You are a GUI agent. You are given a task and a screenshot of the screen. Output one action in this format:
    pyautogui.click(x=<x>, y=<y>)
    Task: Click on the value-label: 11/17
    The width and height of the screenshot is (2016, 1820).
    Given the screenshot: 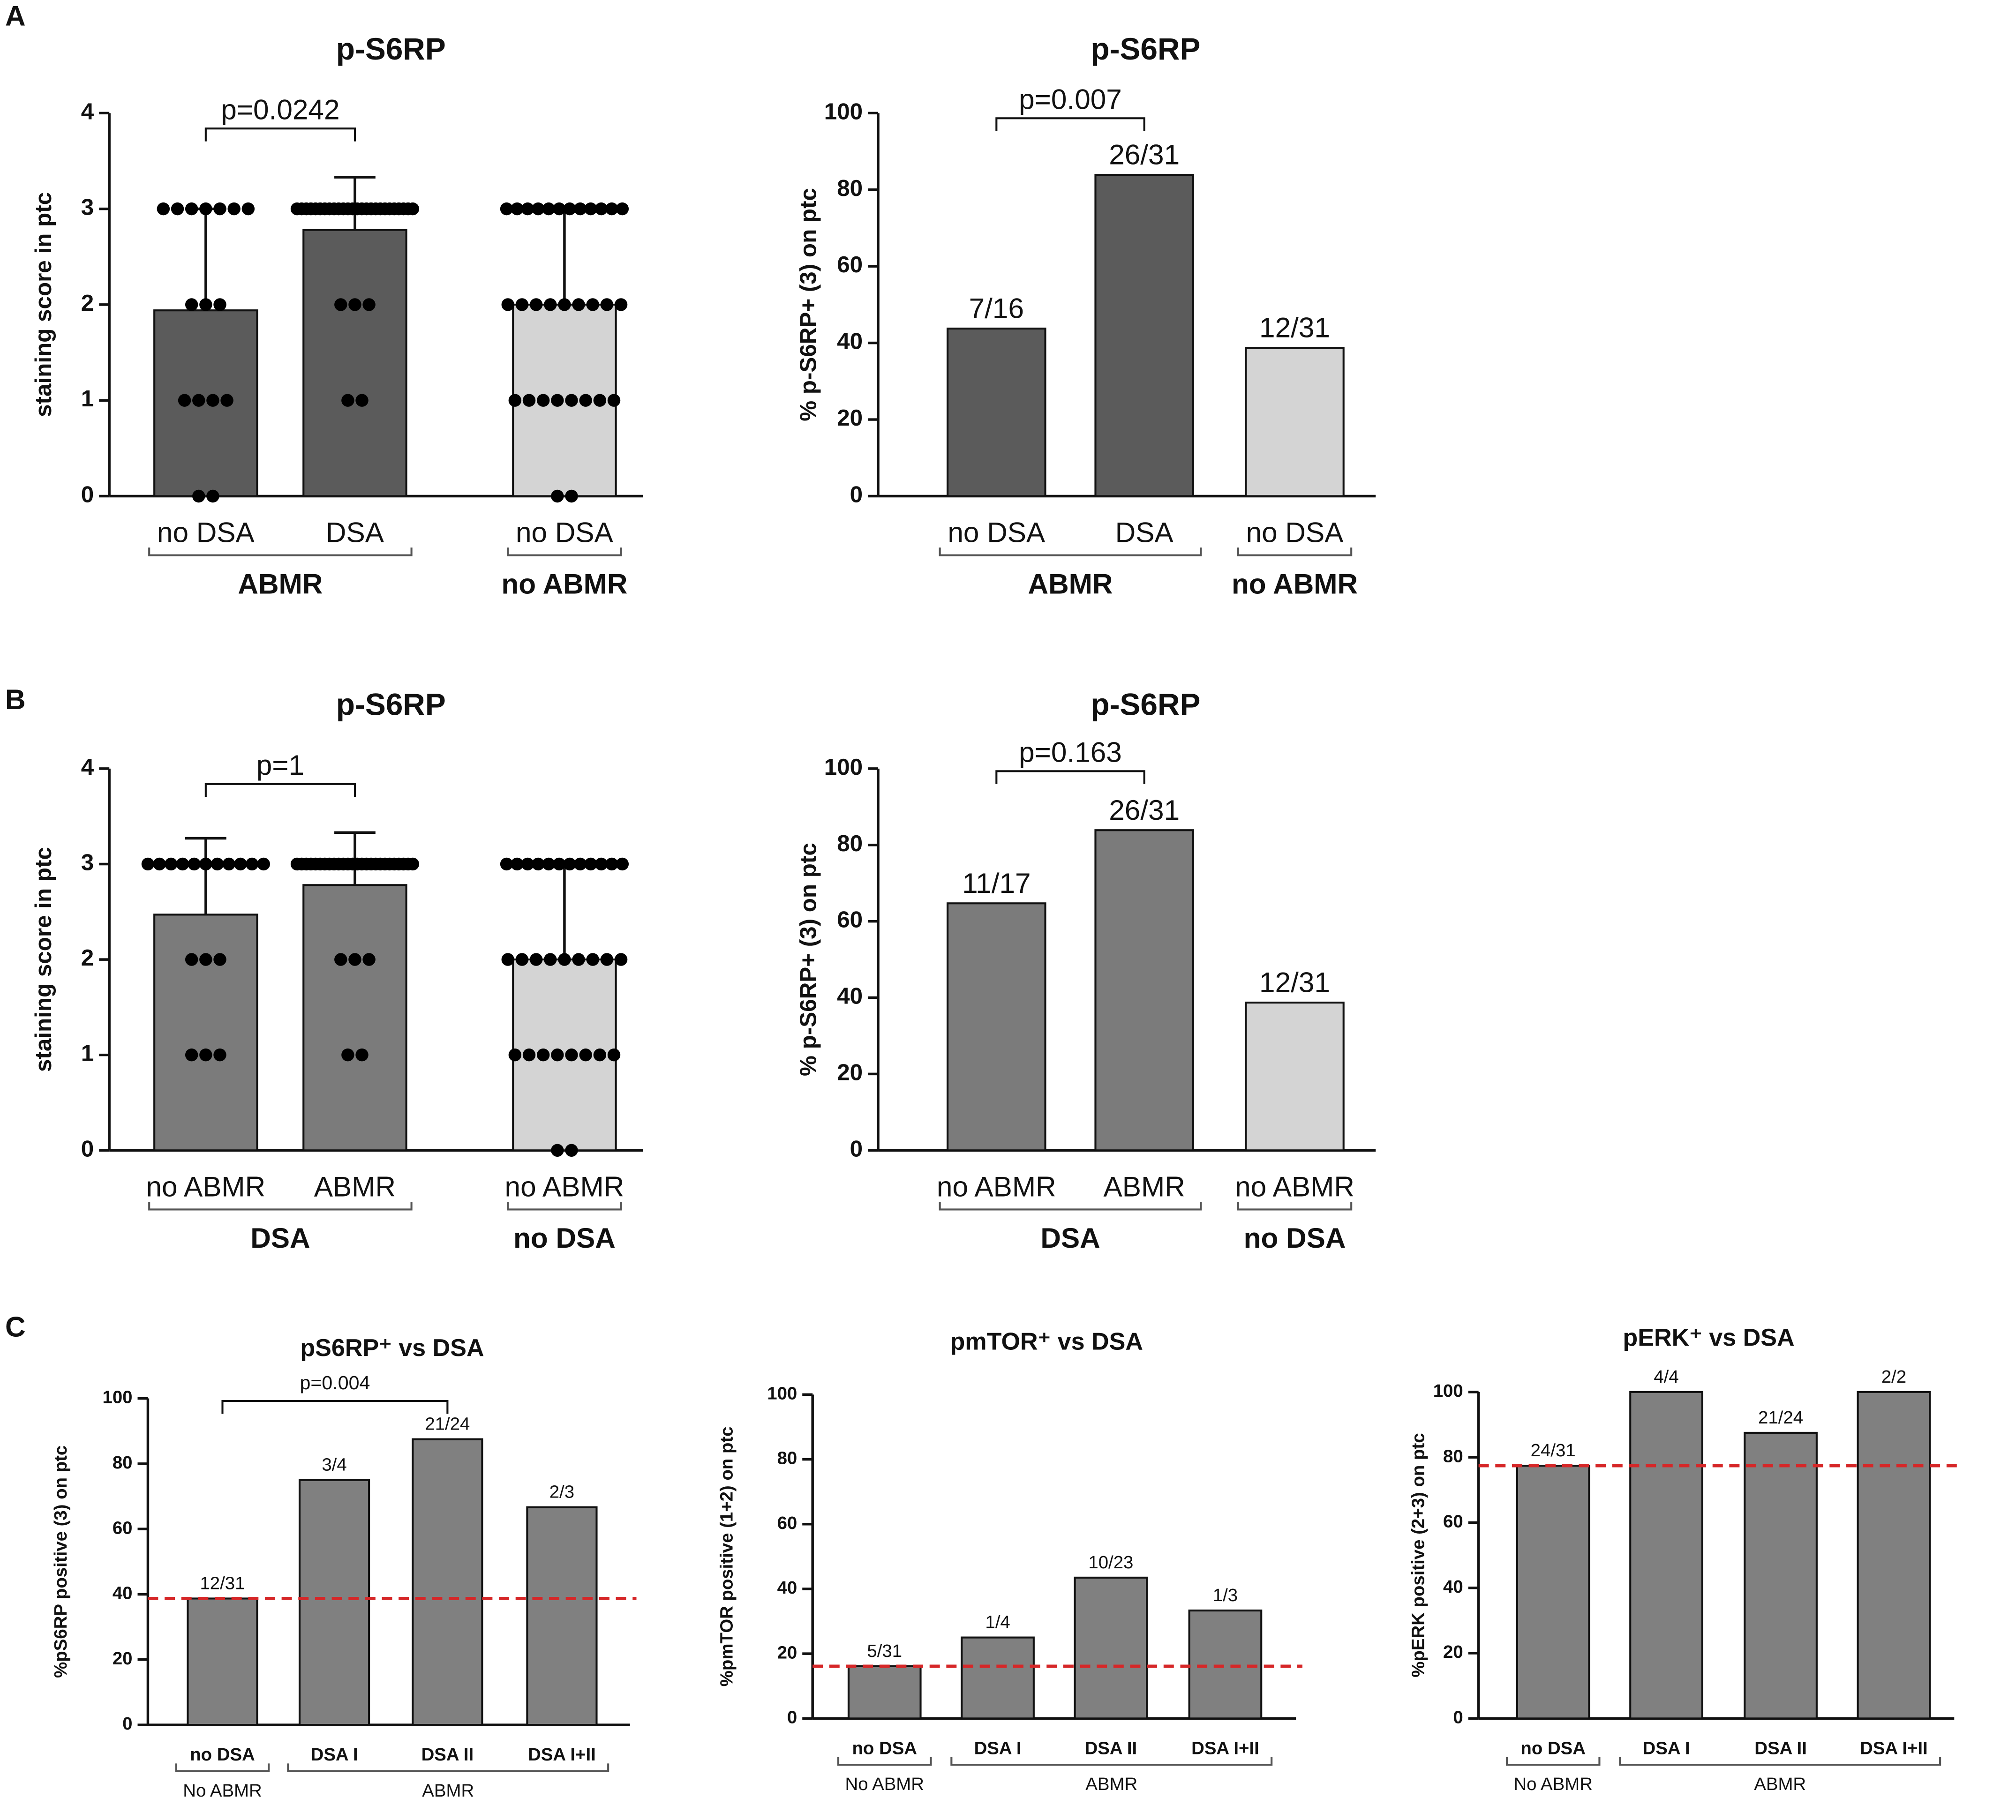 What is the action you would take?
    pyautogui.click(x=996, y=883)
    